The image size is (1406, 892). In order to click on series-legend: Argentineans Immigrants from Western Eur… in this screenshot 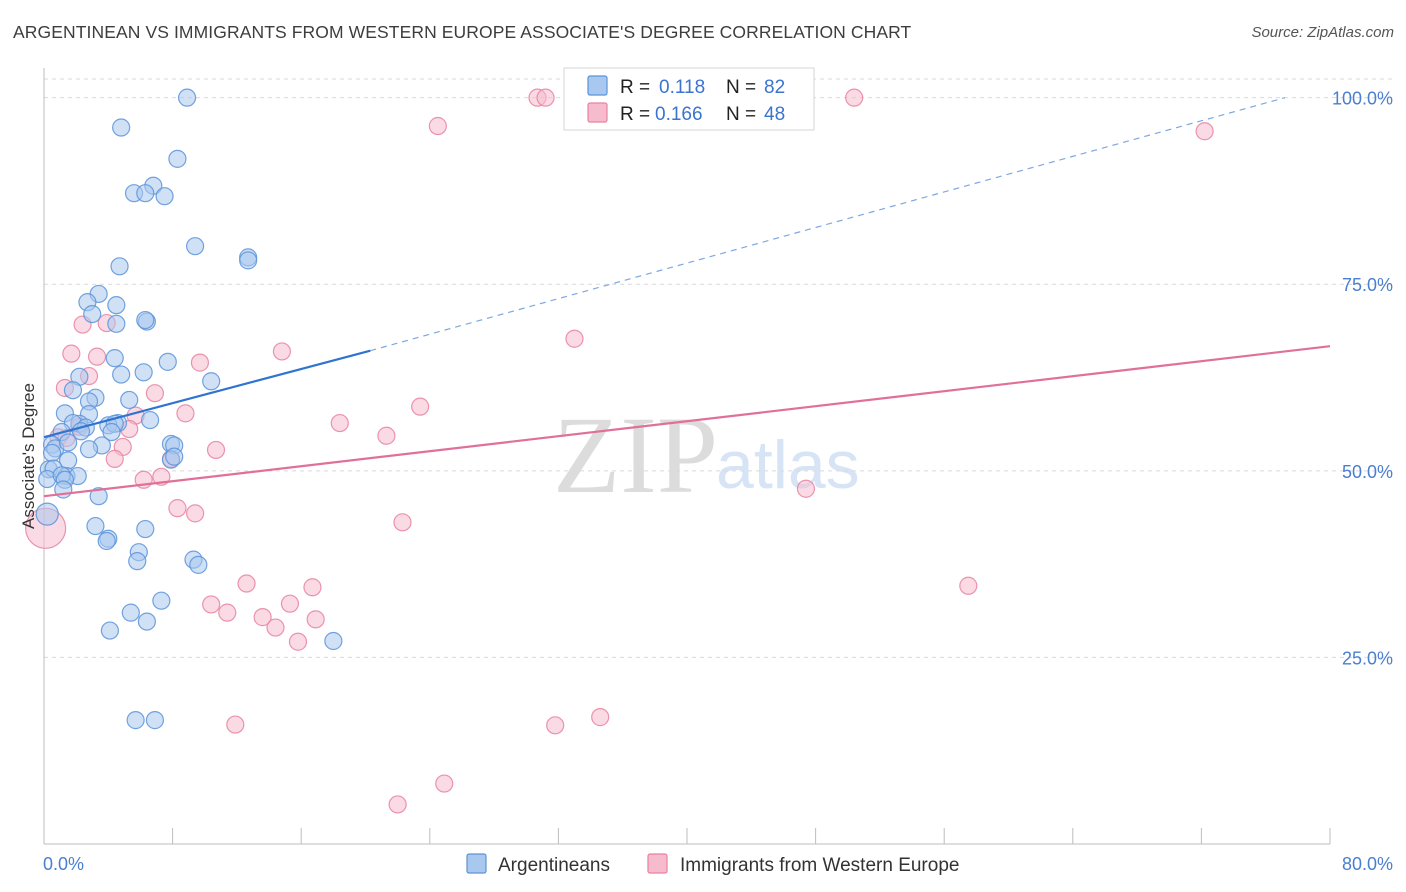, I will do `click(712, 864)`.